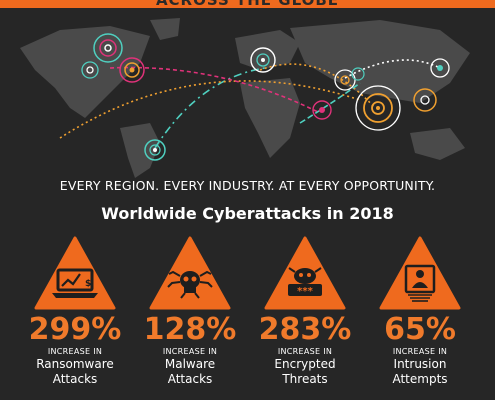 This screenshot has width=495, height=400. I want to click on target-middle-east, so click(322, 110).